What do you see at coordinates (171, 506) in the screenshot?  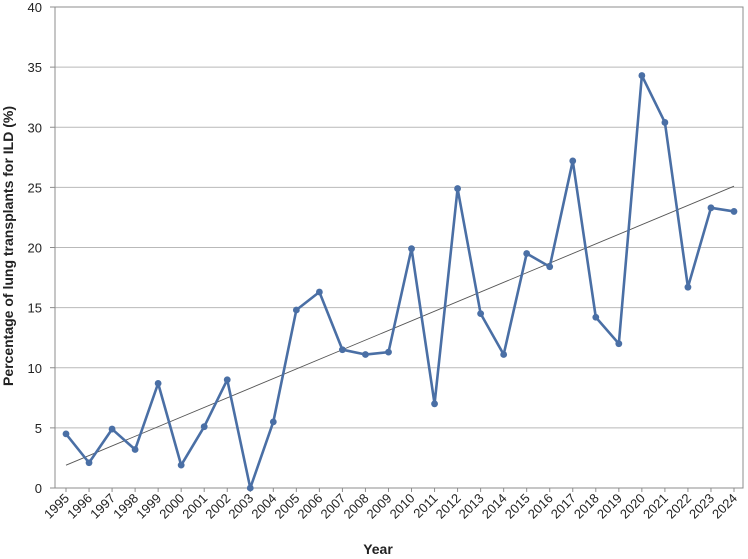 I see `x-tick-label: 2000` at bounding box center [171, 506].